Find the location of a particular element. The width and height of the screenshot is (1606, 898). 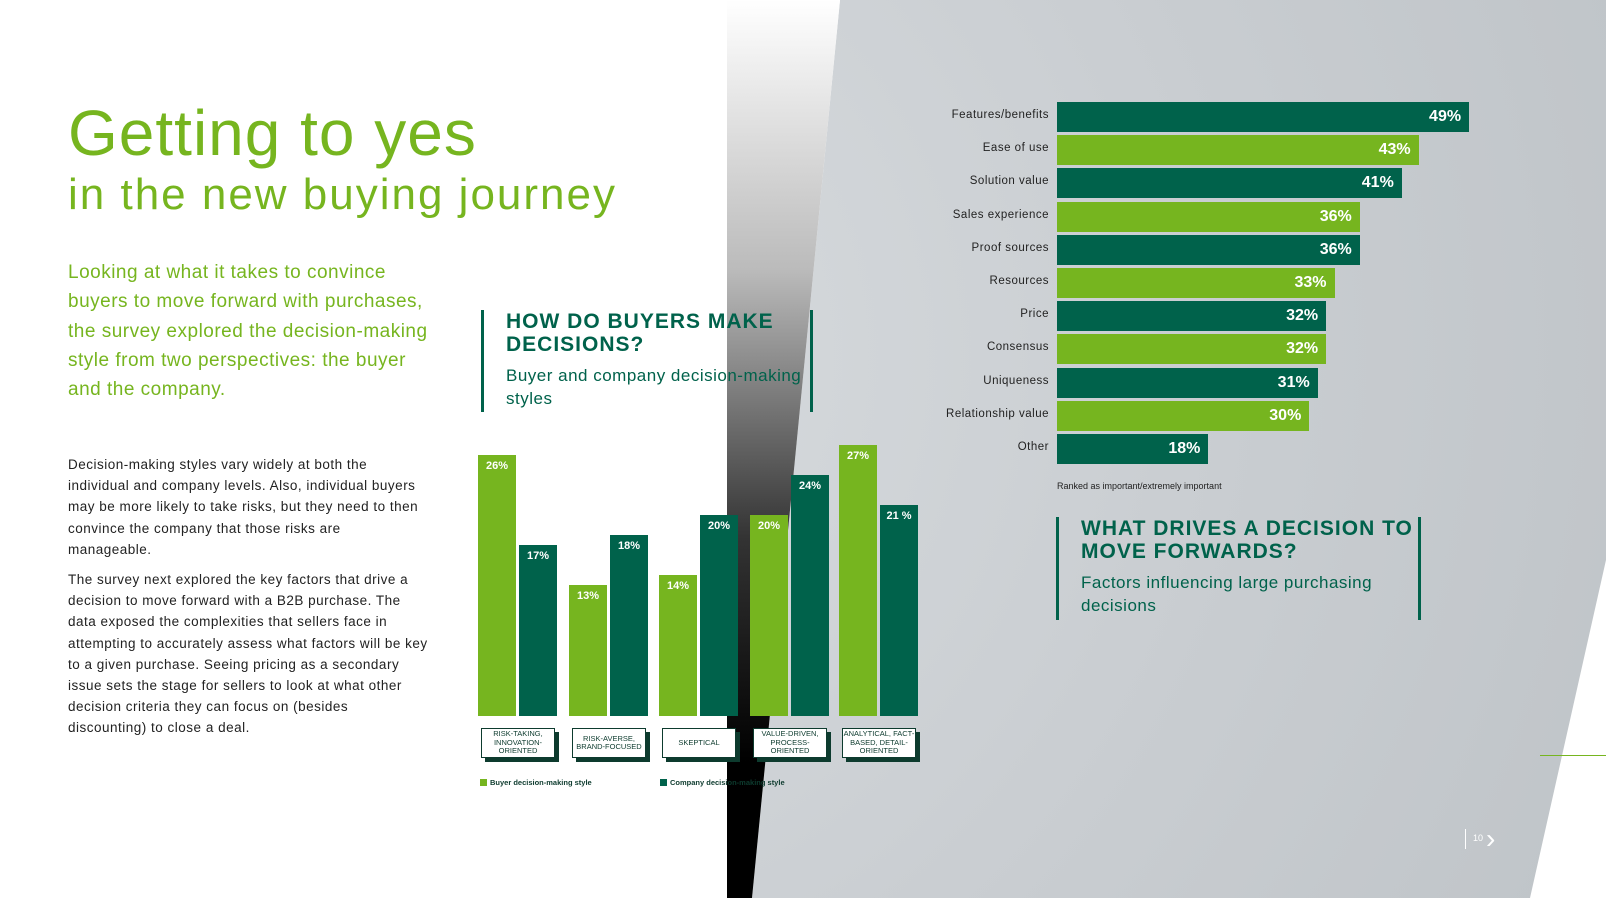

data-label: 17% is located at coordinates (538, 556).